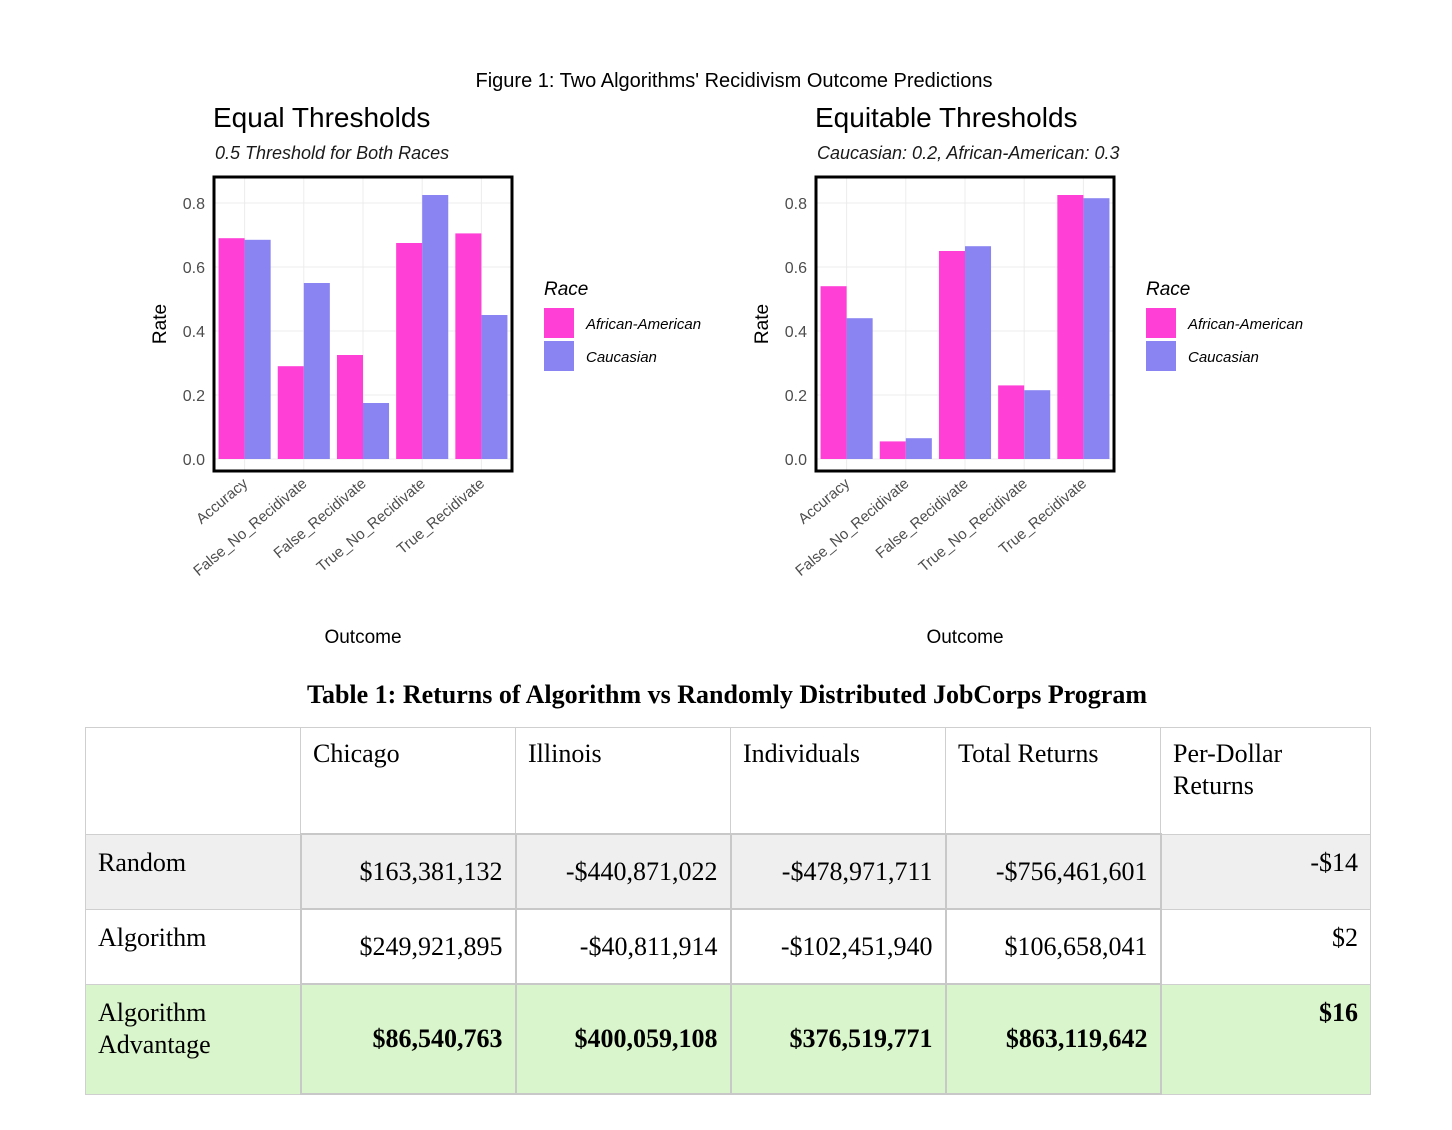 The width and height of the screenshot is (1452, 1130). What do you see at coordinates (968, 153) in the screenshot?
I see `chart-subtitle: Caucasian: 0.2, African-American: 0.3` at bounding box center [968, 153].